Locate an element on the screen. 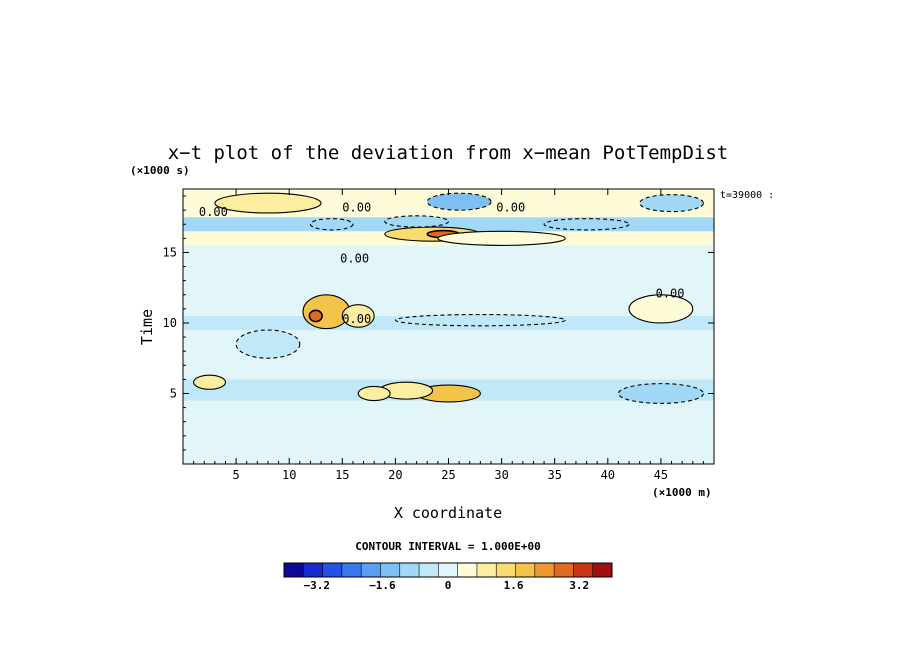  y-axis-unit: (×1000 s) is located at coordinates (160, 170).